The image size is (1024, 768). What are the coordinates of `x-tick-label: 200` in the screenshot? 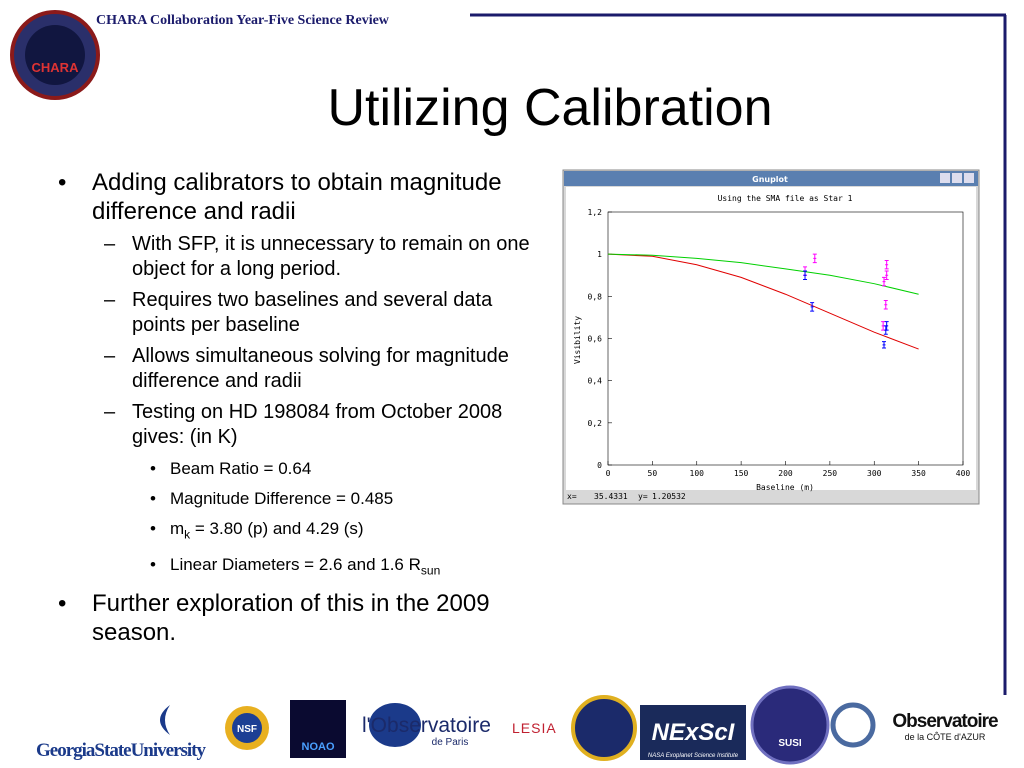 It's located at (785, 473).